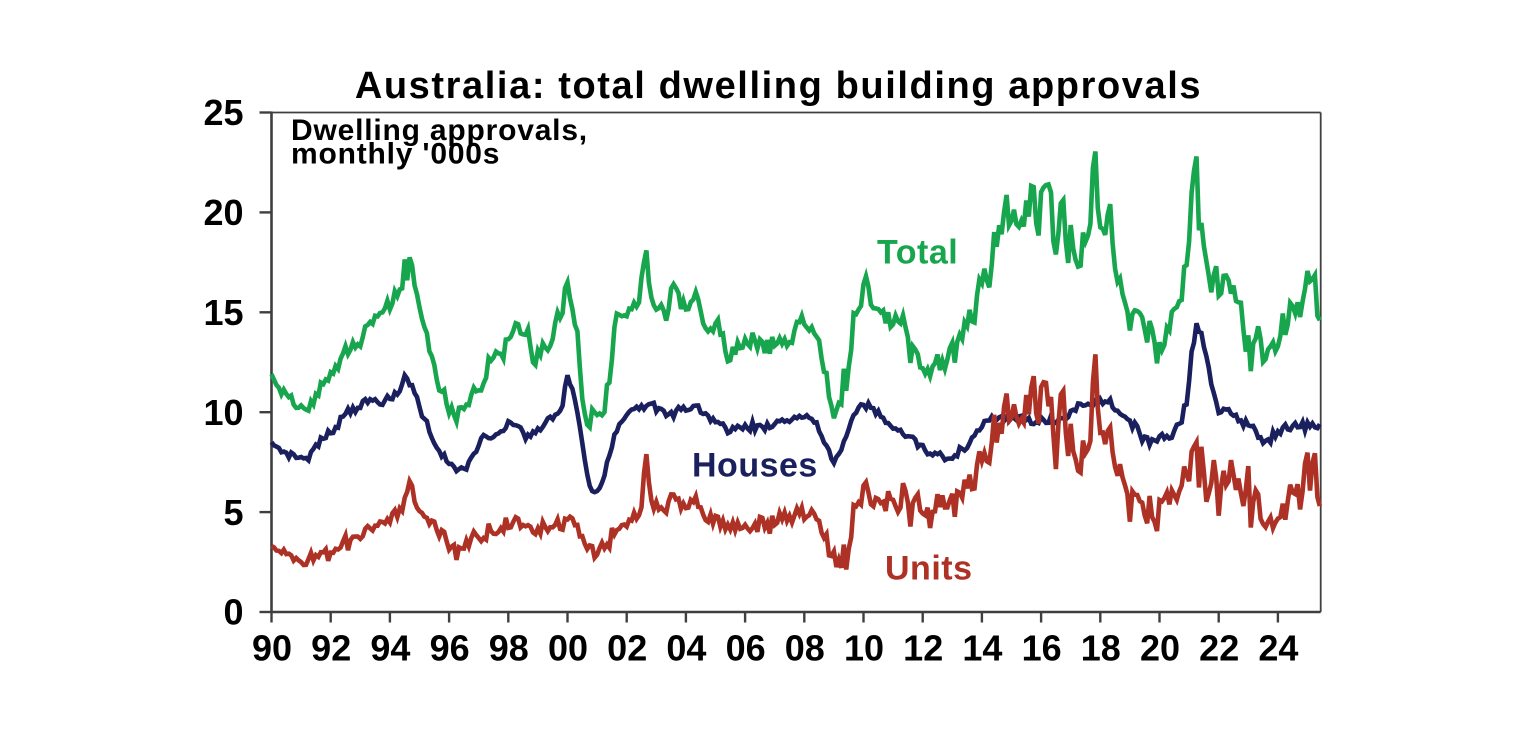 The image size is (1536, 746). I want to click on svg-text: 24, so click(1278, 648).